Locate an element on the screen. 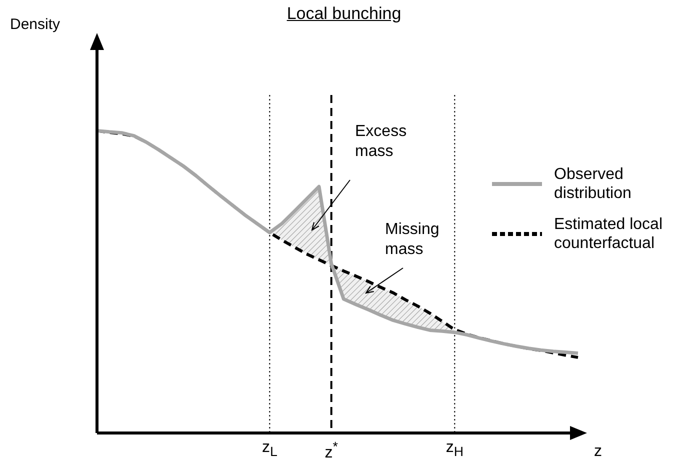  text: Density is located at coordinates (35, 25).